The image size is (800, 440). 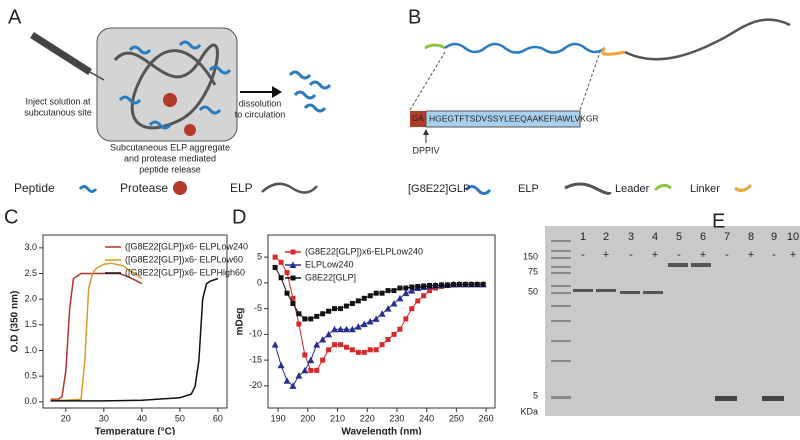 I want to click on x-tick-label: 250, so click(x=456, y=418).